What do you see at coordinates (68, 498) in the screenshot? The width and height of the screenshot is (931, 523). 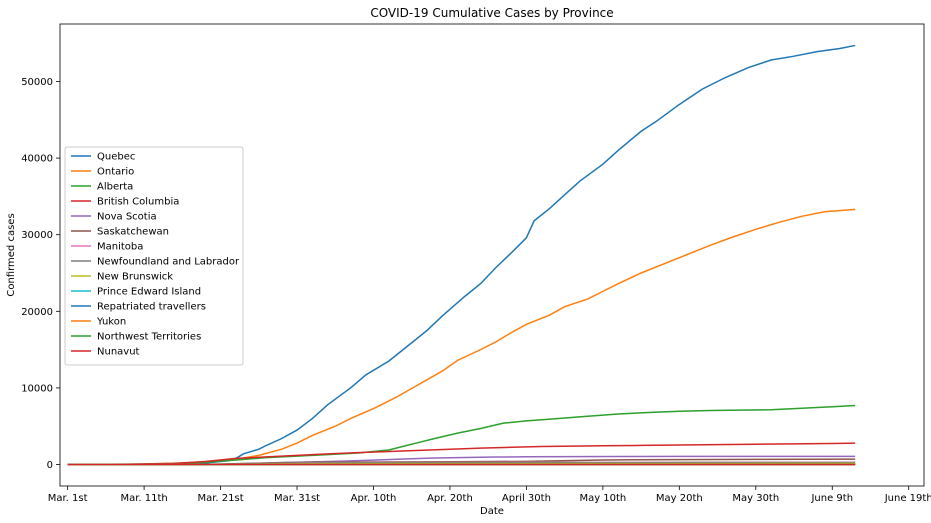 I see `x-tick-label: Mar. 1st` at bounding box center [68, 498].